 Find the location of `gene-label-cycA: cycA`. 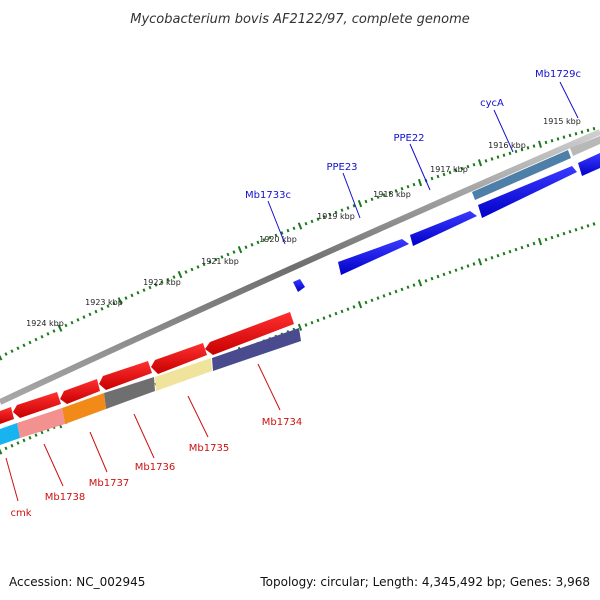

gene-label-cycA: cycA is located at coordinates (492, 103).